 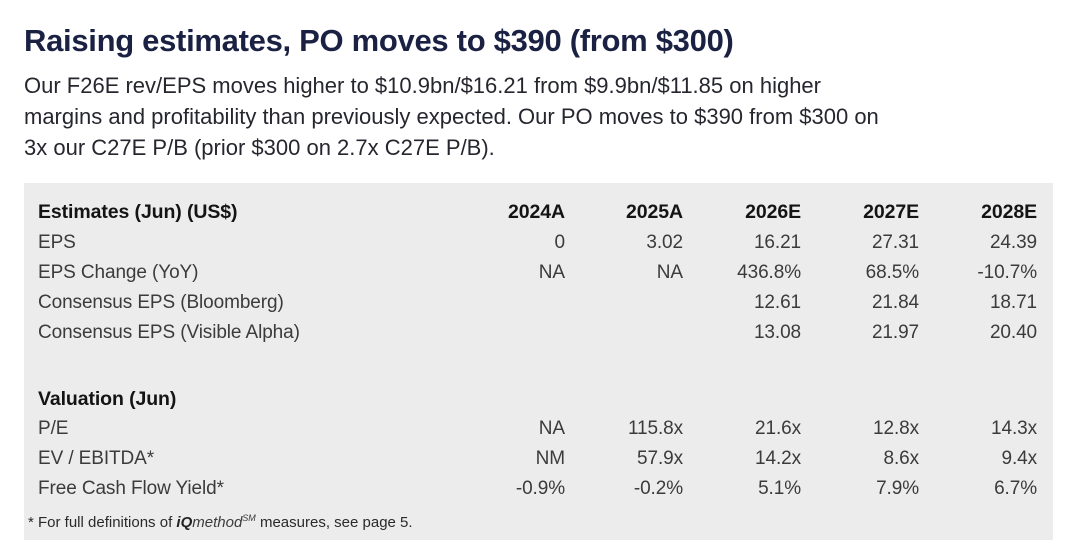 I want to click on cell-value: 68.5%, so click(x=892, y=272).